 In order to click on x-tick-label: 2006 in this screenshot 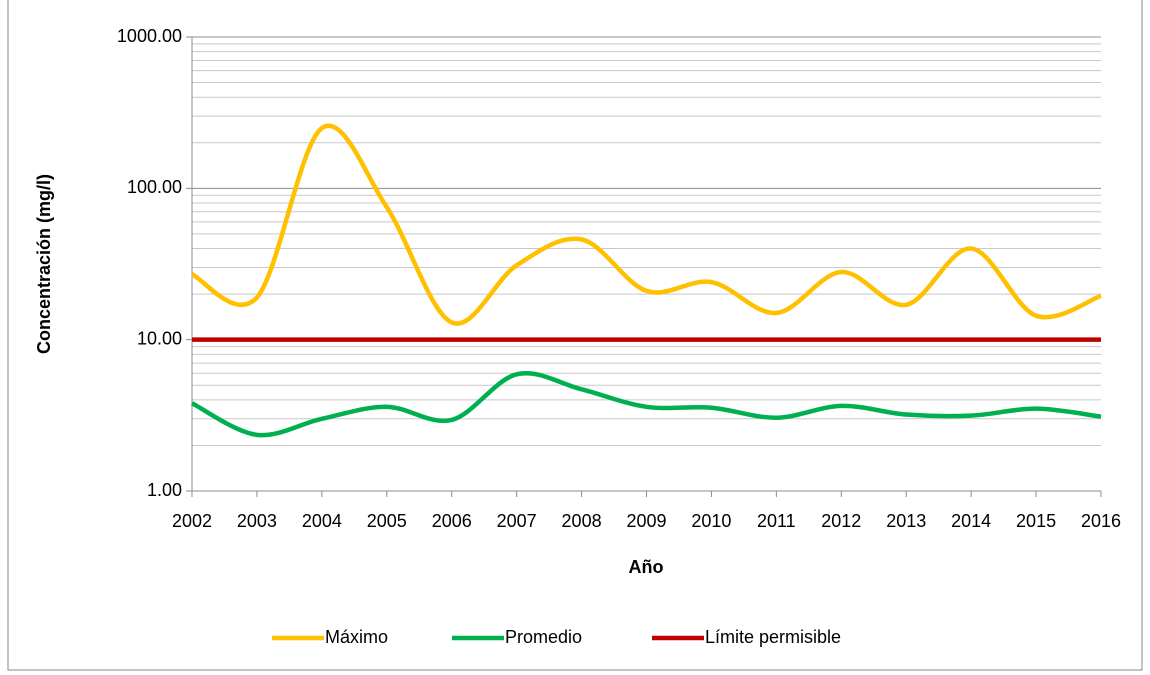, I will do `click(452, 521)`.